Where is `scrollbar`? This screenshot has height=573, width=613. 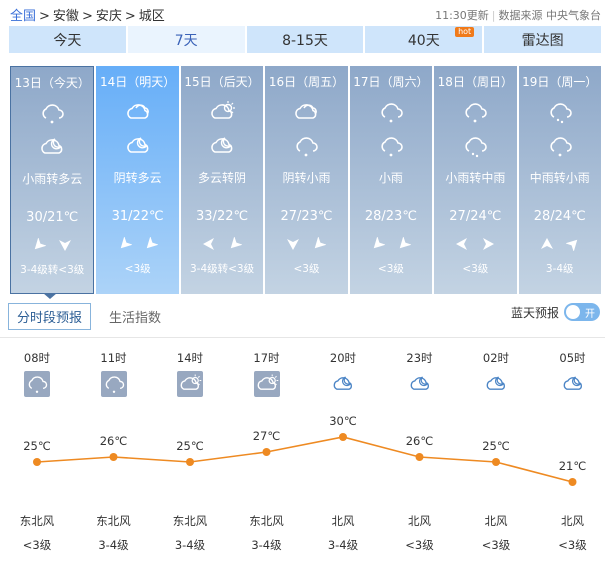
scrollbar is located at coordinates (609, 286).